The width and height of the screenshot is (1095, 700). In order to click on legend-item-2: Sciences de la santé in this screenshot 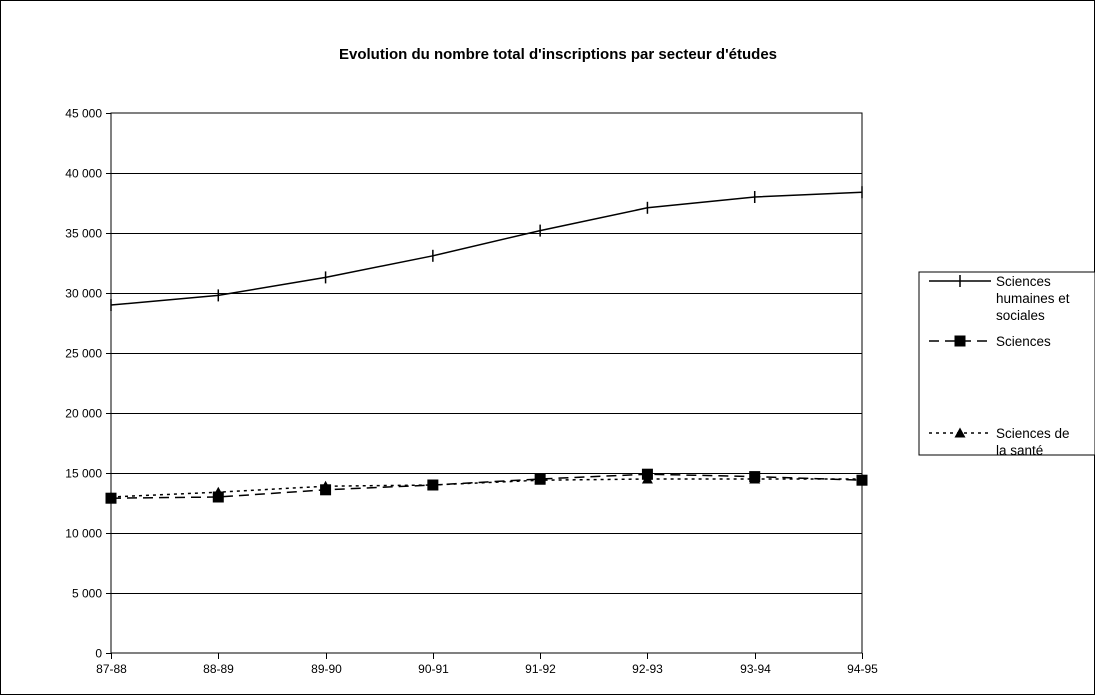, I will do `click(999, 442)`.